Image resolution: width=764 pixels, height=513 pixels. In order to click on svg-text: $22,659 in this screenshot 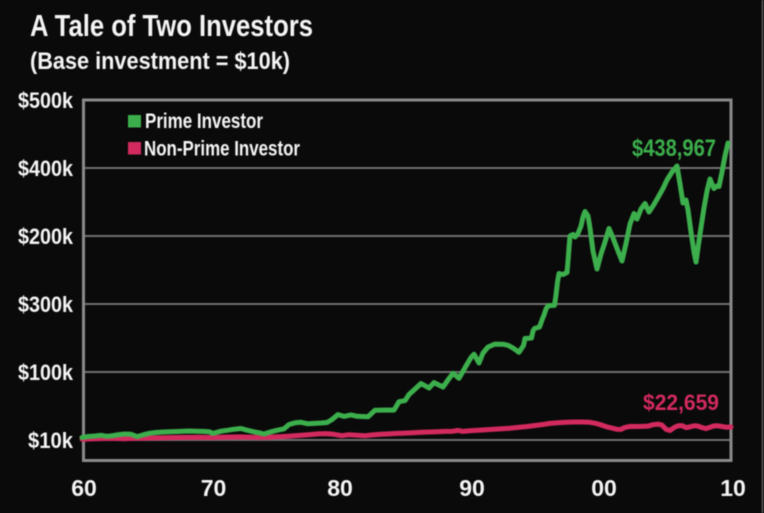, I will do `click(681, 402)`.